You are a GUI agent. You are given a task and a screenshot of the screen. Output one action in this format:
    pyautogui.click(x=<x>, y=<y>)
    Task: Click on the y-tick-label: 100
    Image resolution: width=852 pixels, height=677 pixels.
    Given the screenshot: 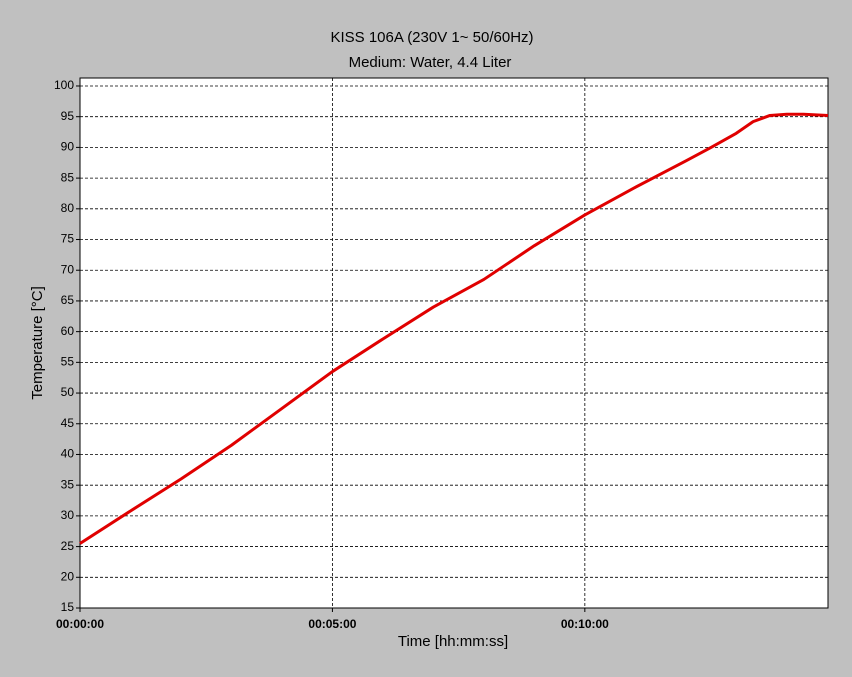 What is the action you would take?
    pyautogui.click(x=64, y=85)
    